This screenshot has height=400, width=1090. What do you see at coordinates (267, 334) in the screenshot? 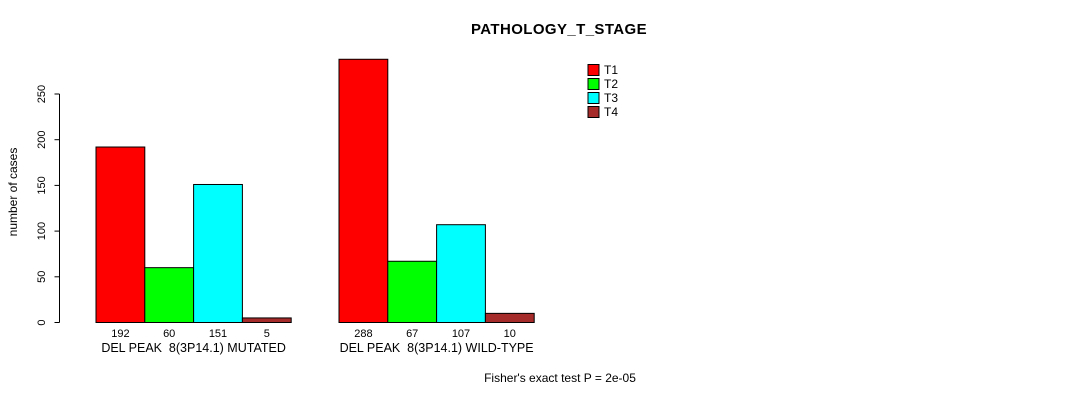
I see `bar-value-label: 5` at bounding box center [267, 334].